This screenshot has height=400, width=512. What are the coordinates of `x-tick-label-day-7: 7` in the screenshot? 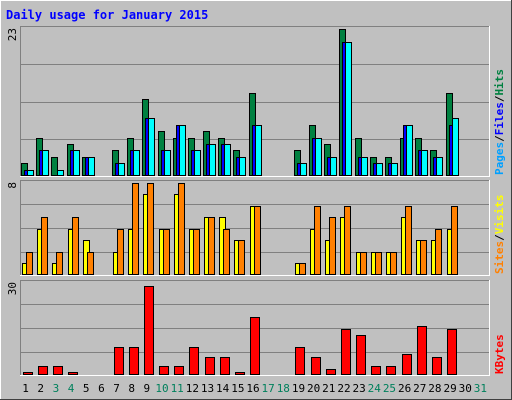 It's located at (116, 388).